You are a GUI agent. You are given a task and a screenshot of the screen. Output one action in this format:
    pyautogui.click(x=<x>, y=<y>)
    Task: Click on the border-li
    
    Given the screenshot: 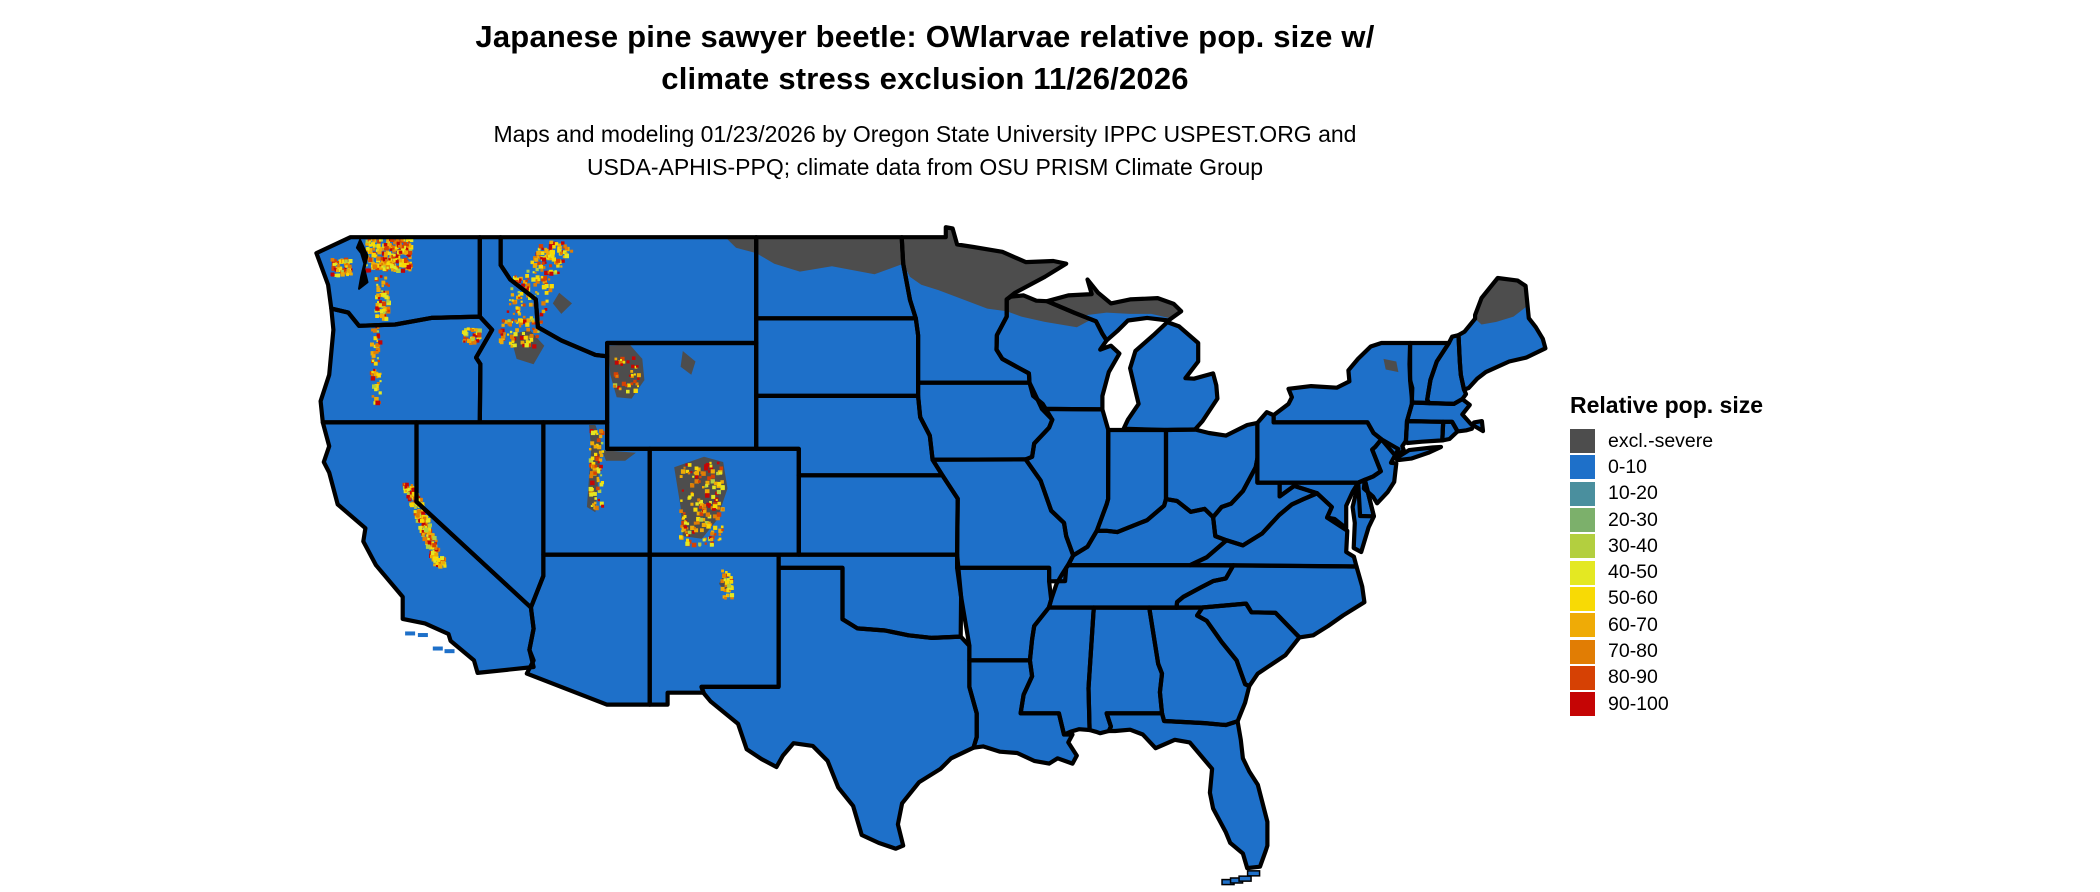 What is the action you would take?
    pyautogui.click(x=1418, y=453)
    